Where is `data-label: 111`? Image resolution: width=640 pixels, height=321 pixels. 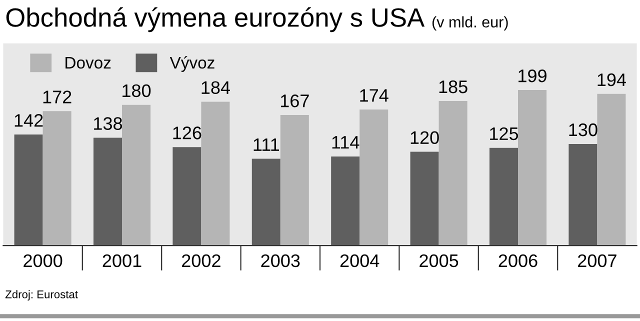 data-label: 111 is located at coordinates (266, 144).